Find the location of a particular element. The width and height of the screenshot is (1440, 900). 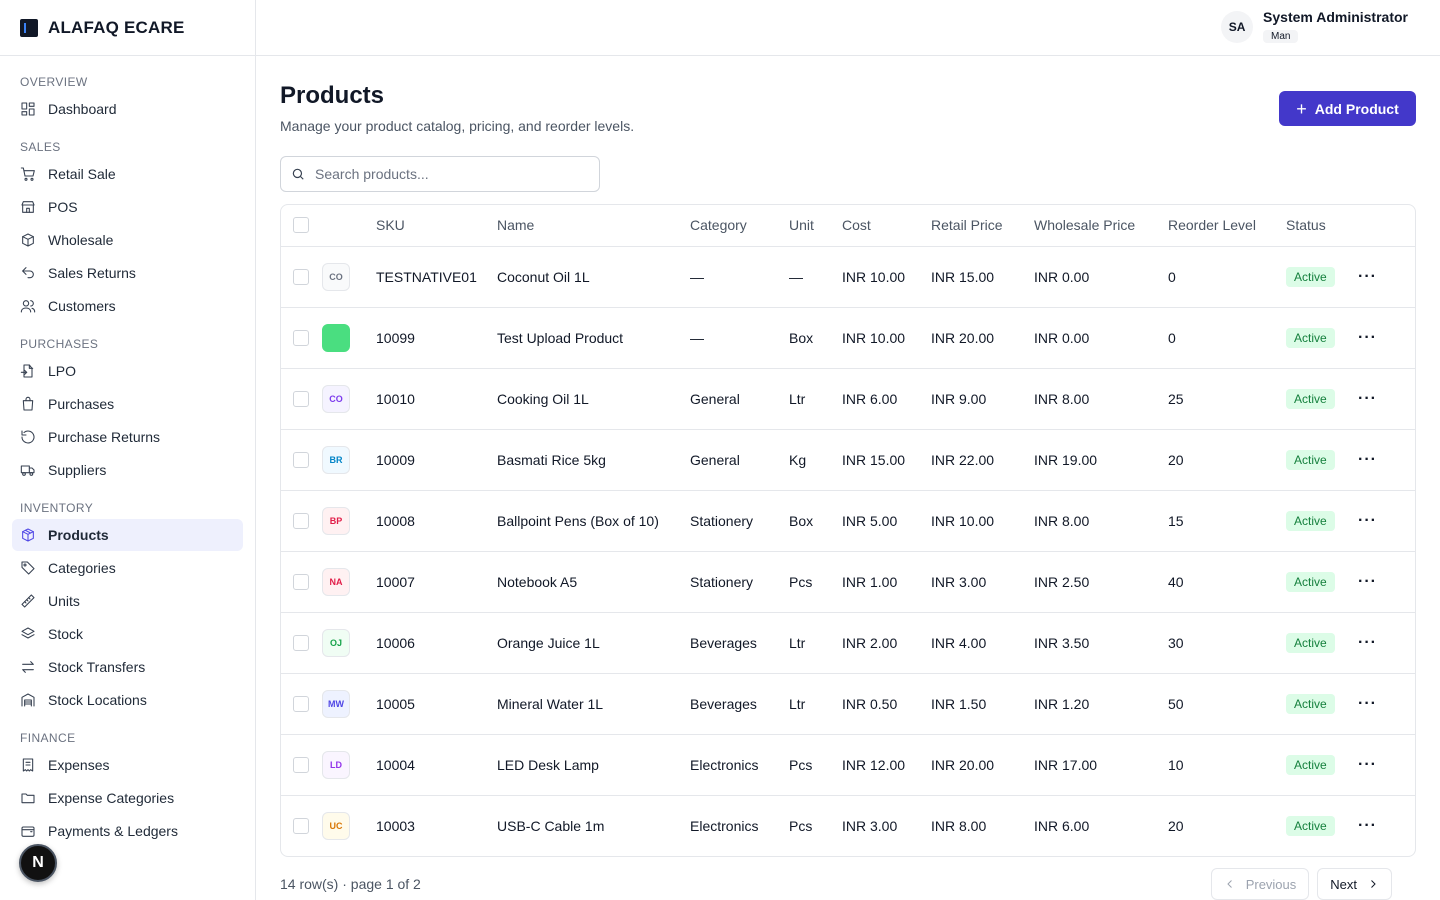

cell-wholesale: INR 3.50 is located at coordinates (1101, 643).